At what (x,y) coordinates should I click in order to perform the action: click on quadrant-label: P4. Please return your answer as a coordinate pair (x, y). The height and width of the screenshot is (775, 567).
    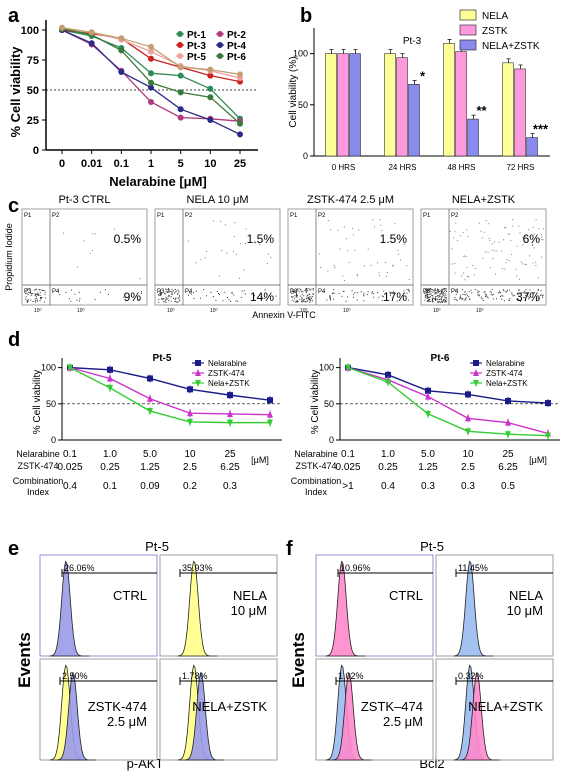
    Looking at the image, I should click on (455, 292).